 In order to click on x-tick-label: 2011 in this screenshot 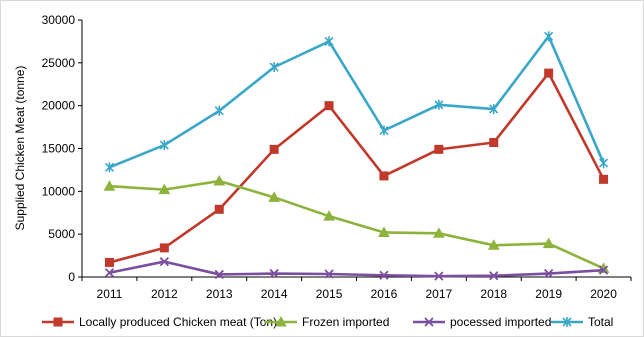, I will do `click(110, 294)`.